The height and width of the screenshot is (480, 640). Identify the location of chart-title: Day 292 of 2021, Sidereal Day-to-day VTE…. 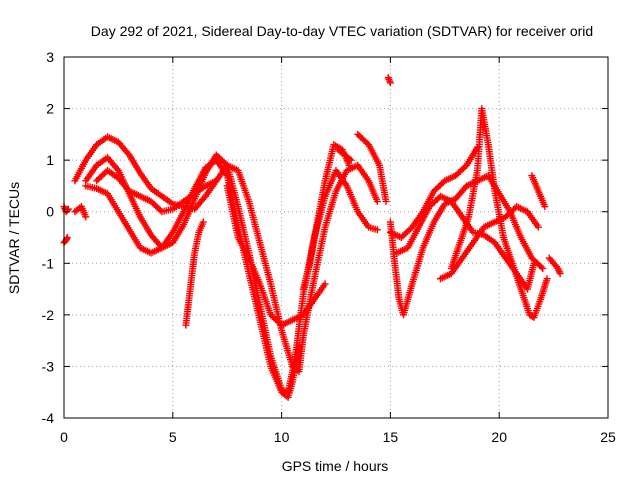
(342, 31).